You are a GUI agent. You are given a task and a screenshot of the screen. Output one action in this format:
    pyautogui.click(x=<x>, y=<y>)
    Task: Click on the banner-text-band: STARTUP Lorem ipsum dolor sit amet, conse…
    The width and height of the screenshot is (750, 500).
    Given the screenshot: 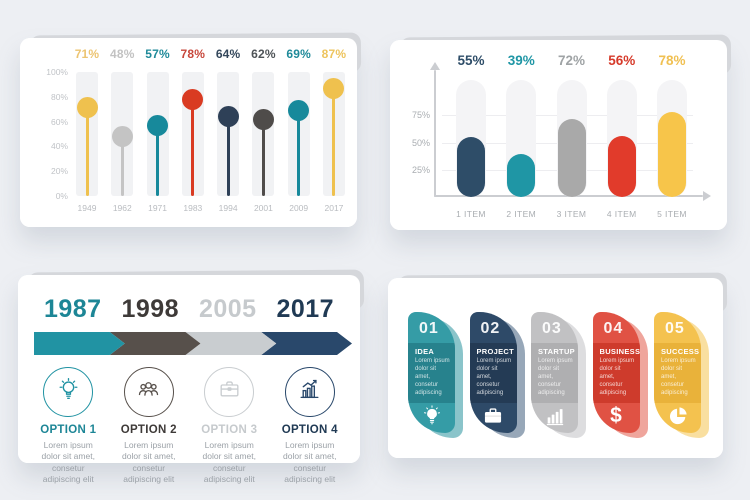 What is the action you would take?
    pyautogui.click(x=554, y=373)
    